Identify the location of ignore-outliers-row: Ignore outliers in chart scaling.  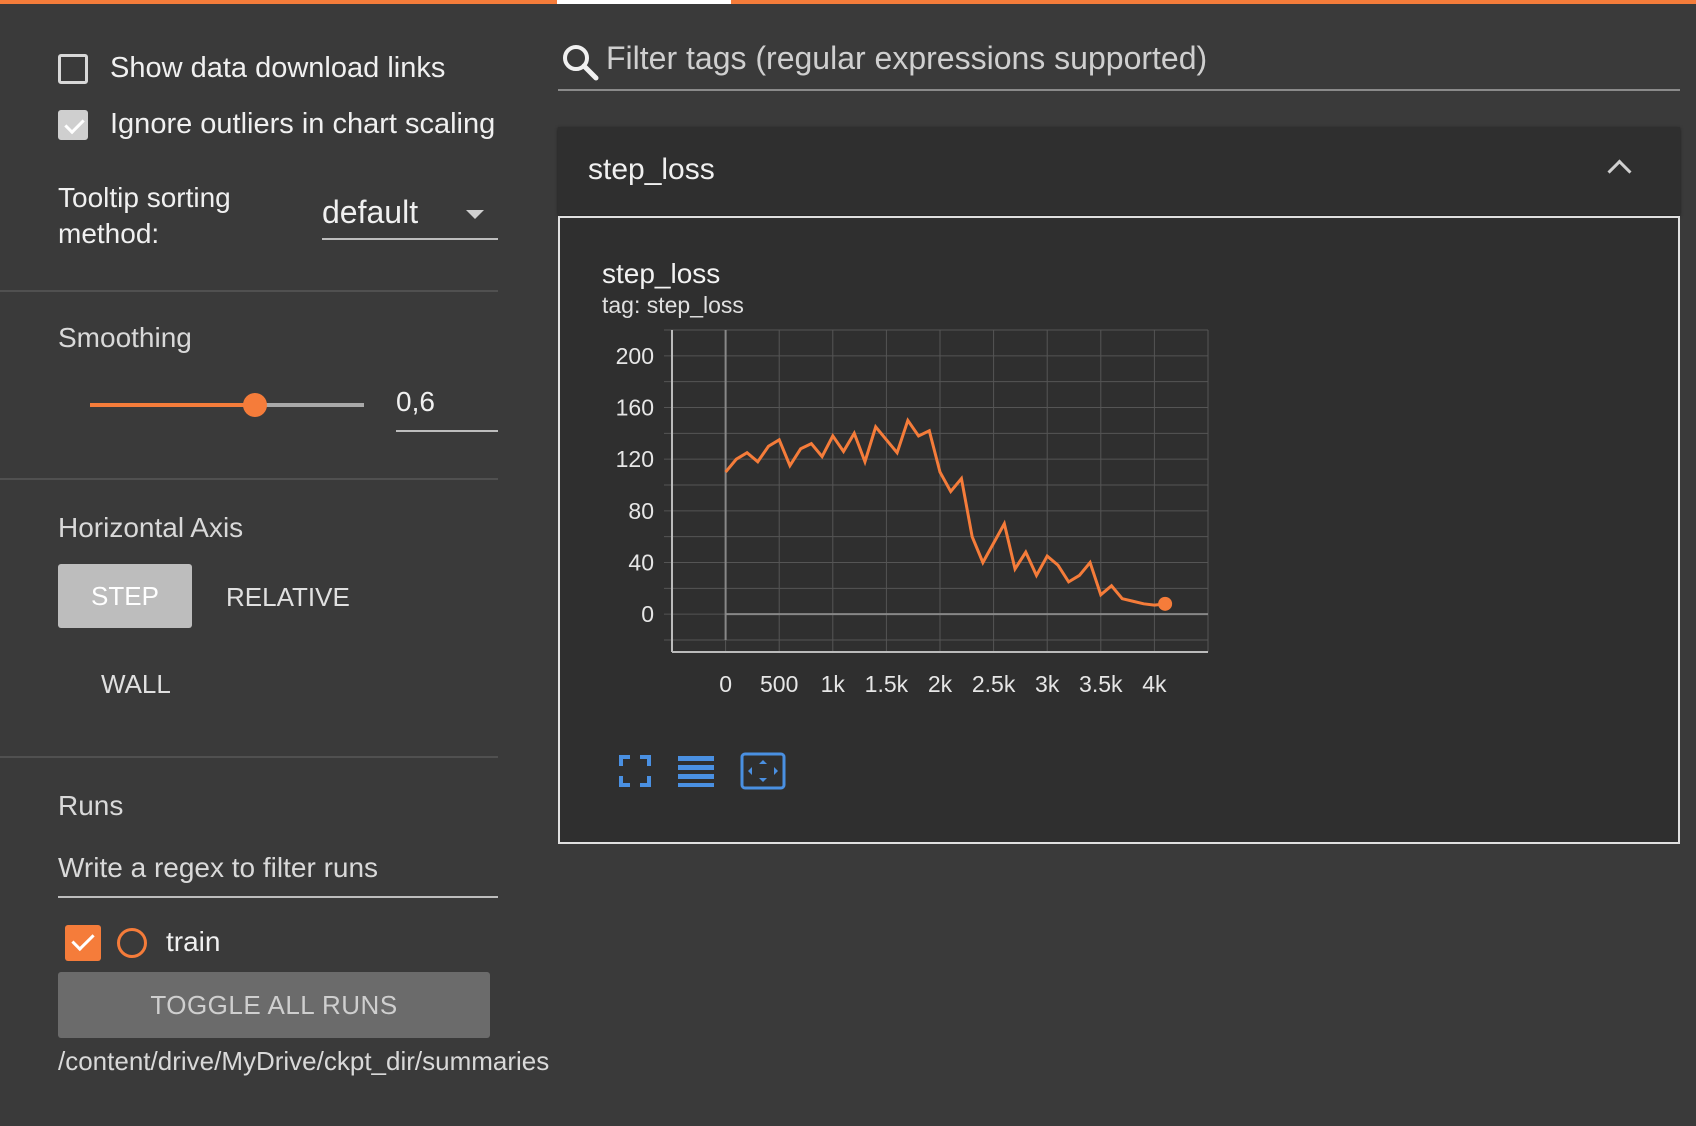
(278, 124).